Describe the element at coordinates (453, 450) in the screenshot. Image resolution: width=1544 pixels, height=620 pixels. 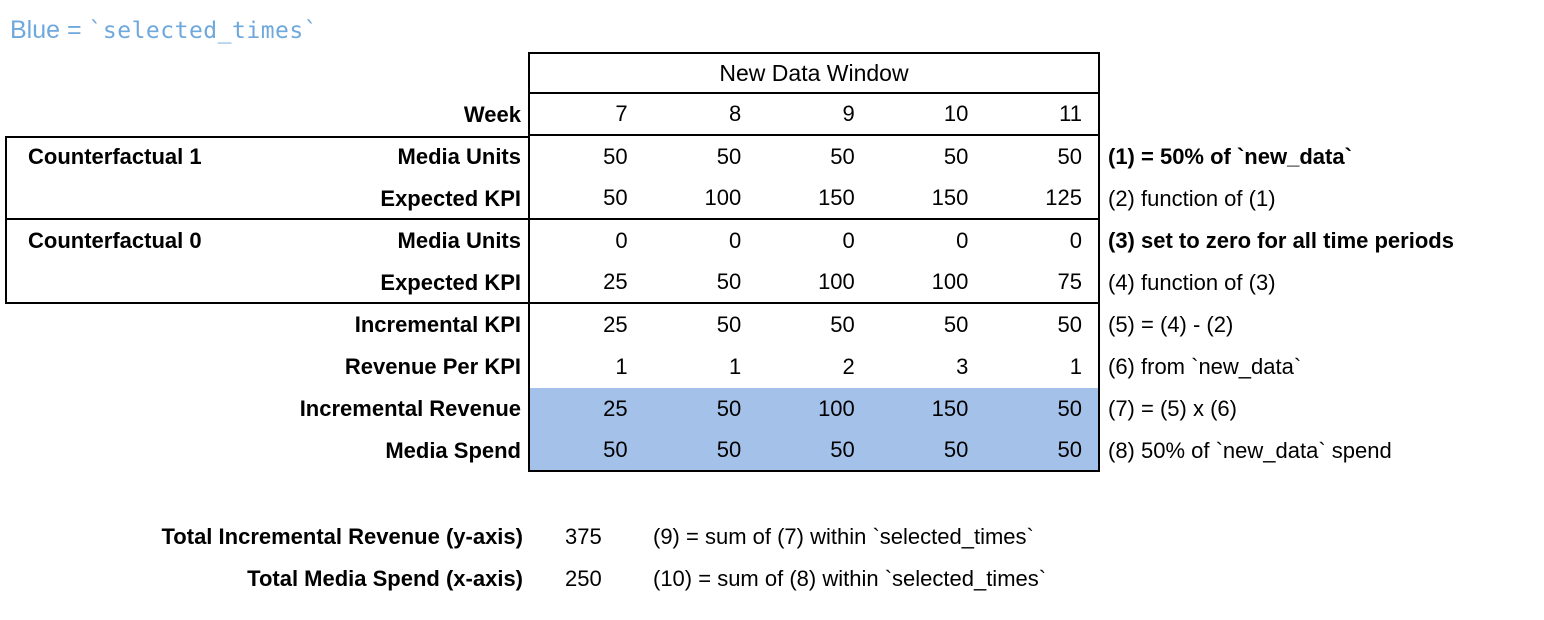
I see `row-label-media-spend: Media Spend` at that location.